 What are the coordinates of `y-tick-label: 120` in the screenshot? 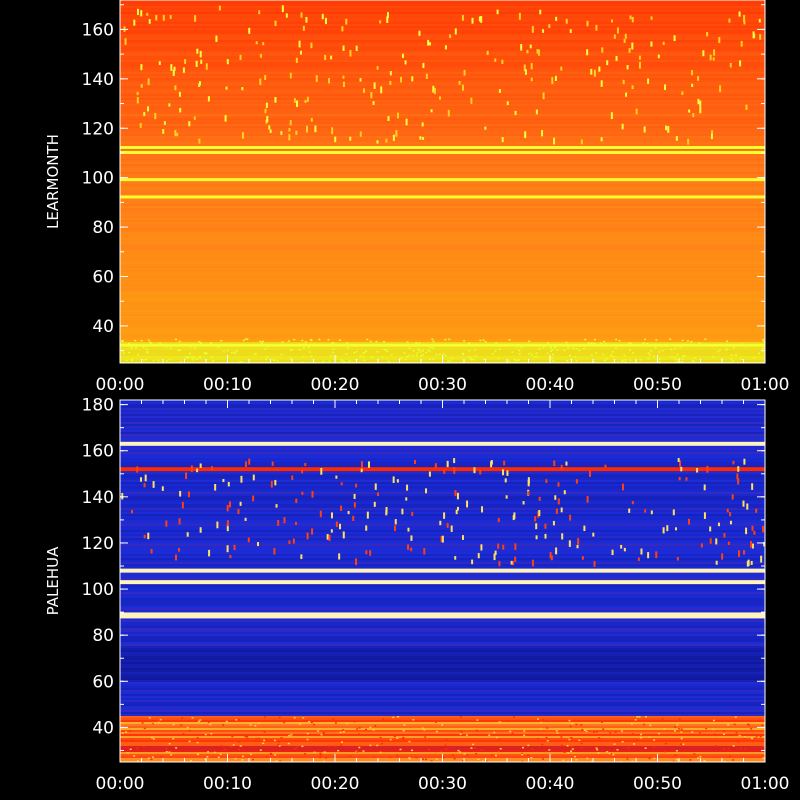 It's located at (98, 544).